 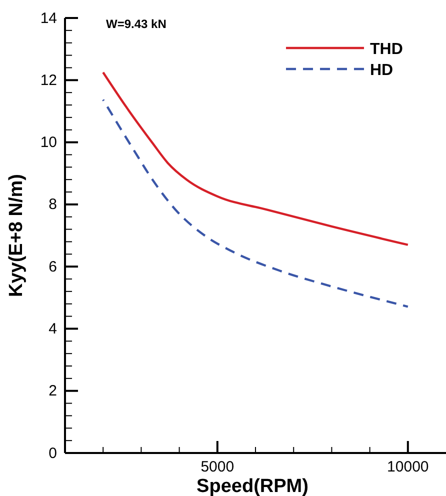 I want to click on annotation: W=9.43 kN, so click(x=136, y=24).